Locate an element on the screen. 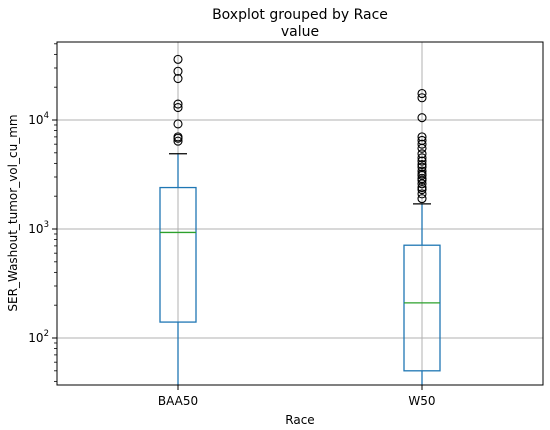  box-BAA50 is located at coordinates (178, 219).